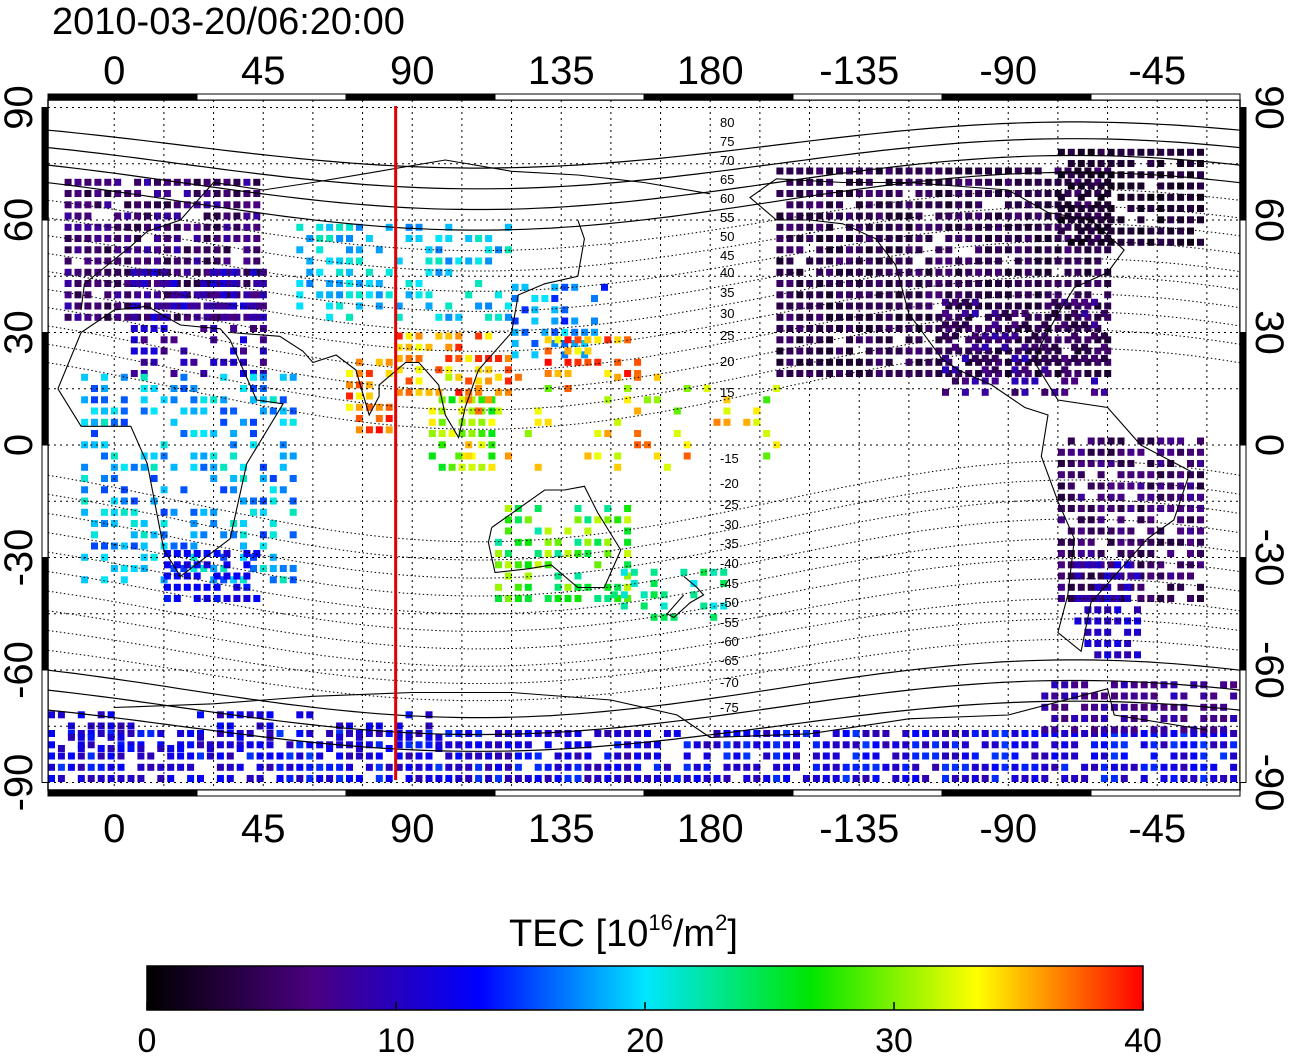  I want to click on coastline, so click(554, 537).